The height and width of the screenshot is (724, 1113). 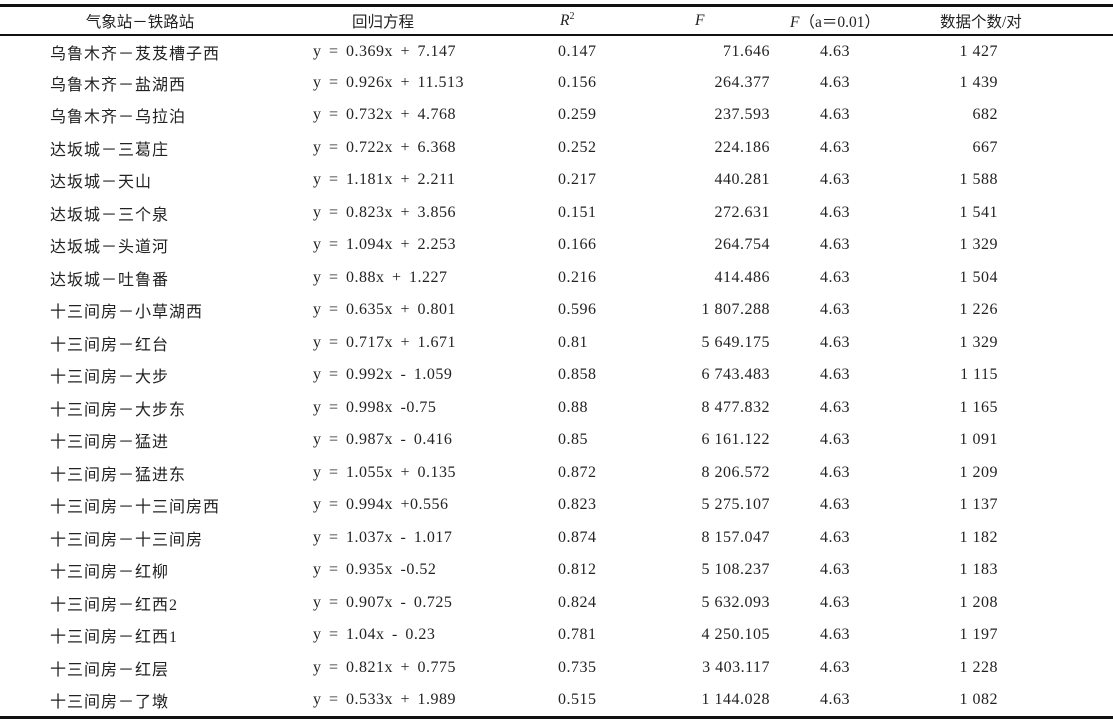 What do you see at coordinates (978, 667) in the screenshot?
I see `cell-count: 1 228` at bounding box center [978, 667].